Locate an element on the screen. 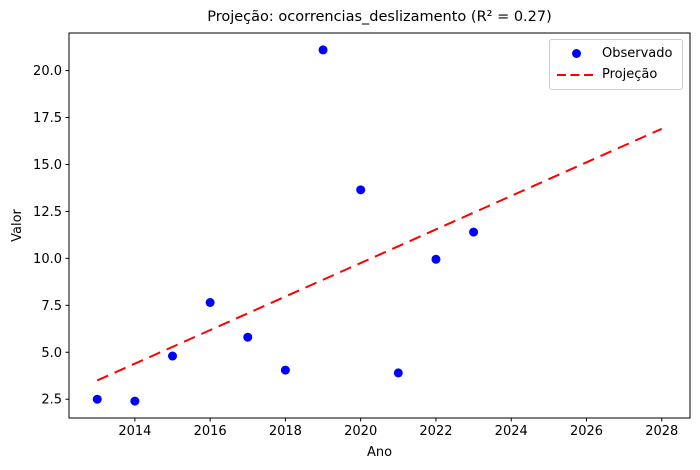 The width and height of the screenshot is (700, 470). y-axis-label: Valor is located at coordinates (17, 224).